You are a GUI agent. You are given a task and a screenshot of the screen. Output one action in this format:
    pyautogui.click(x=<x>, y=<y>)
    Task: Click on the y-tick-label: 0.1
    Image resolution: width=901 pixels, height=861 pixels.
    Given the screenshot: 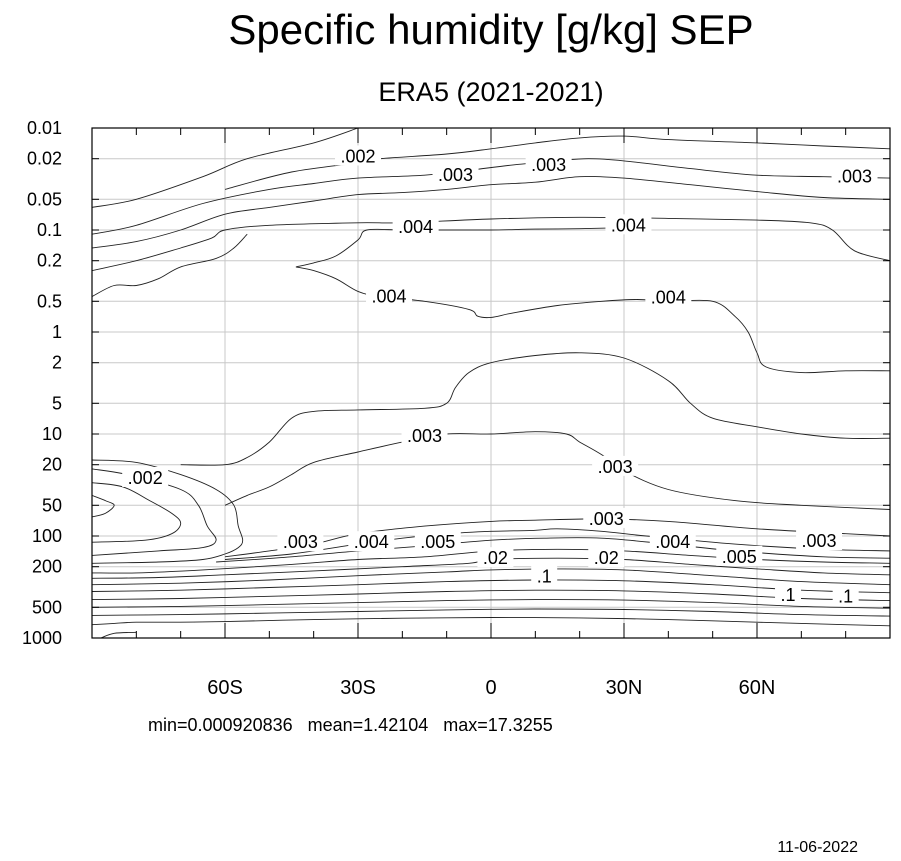 What is the action you would take?
    pyautogui.click(x=49, y=230)
    